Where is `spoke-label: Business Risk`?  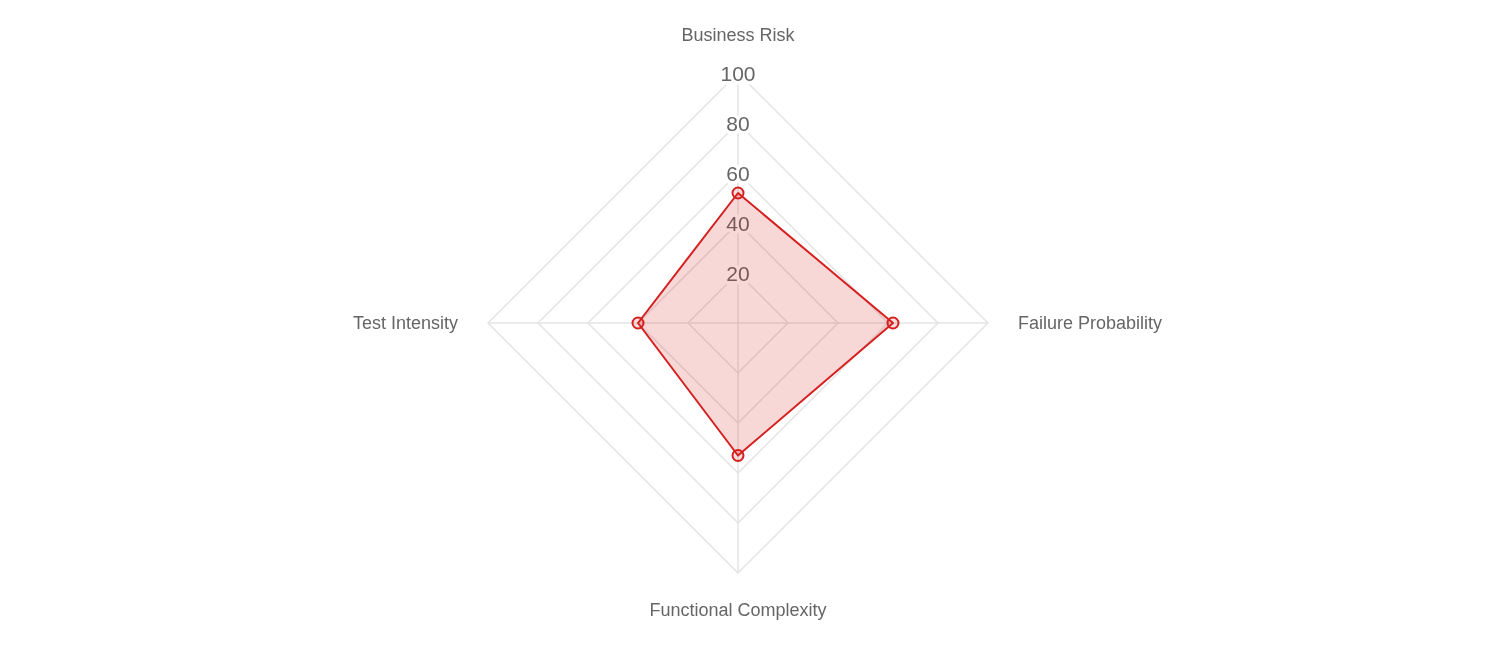 spoke-label: Business Risk is located at coordinates (738, 35).